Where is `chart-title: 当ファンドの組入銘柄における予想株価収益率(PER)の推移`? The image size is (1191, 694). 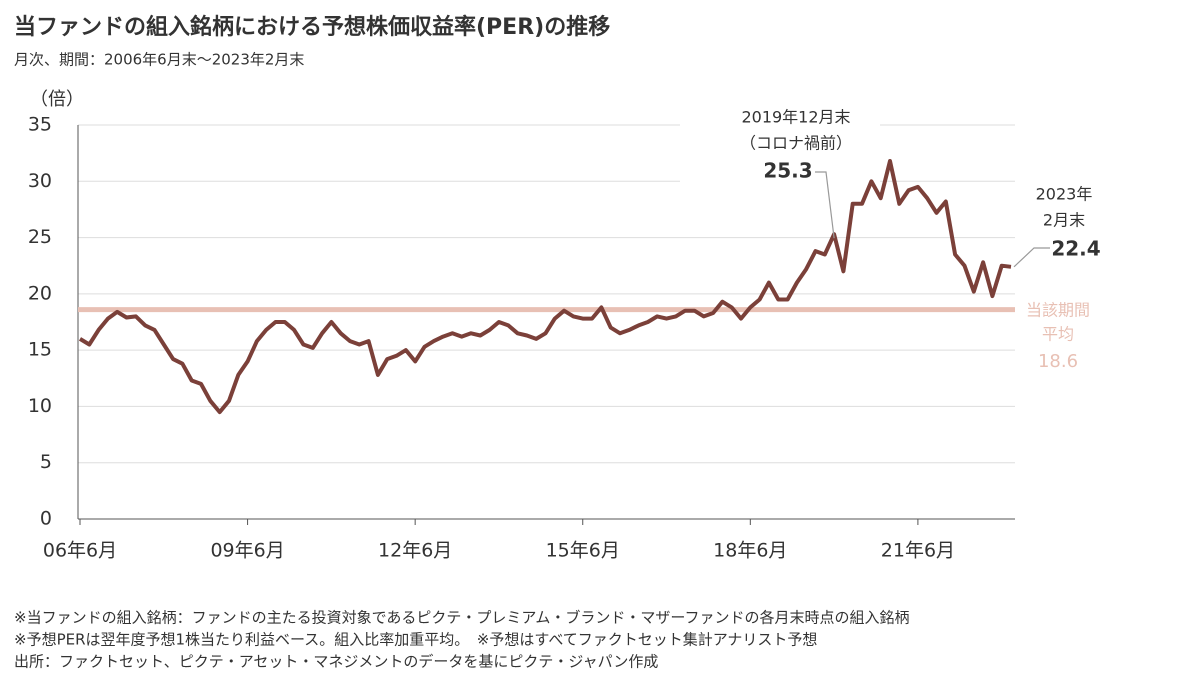 chart-title: 当ファンドの組入銘柄における予想株価収益率(PER)の推移 is located at coordinates (312, 27).